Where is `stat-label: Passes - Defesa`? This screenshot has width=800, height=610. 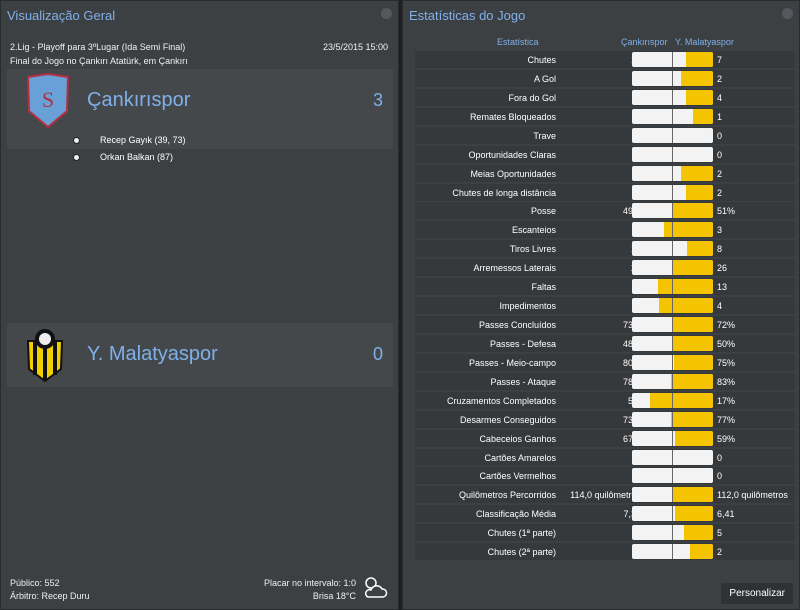
stat-label: Passes - Defesa is located at coordinates (522, 343).